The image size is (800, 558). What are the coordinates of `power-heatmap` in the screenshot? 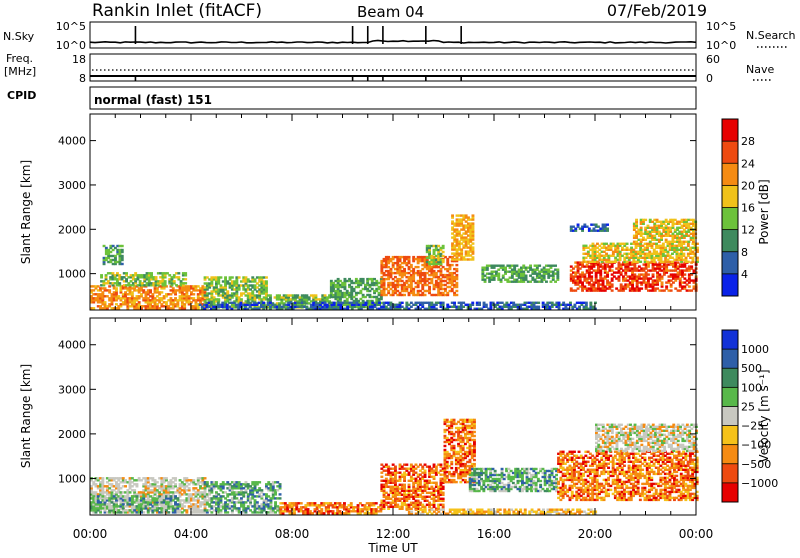 It's located at (394, 262).